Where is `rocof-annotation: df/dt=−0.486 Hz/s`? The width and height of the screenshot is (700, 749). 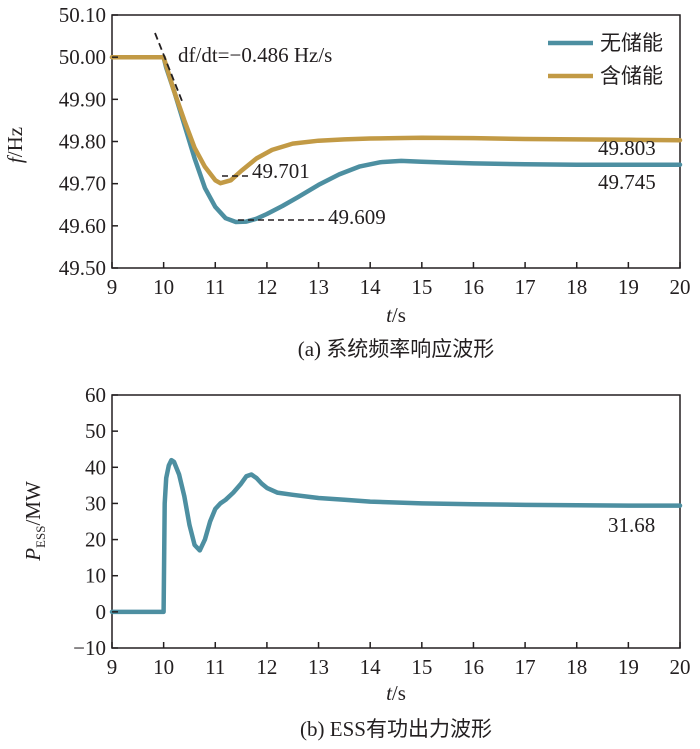
rocof-annotation: df/dt=−0.486 Hz/s is located at coordinates (255, 55).